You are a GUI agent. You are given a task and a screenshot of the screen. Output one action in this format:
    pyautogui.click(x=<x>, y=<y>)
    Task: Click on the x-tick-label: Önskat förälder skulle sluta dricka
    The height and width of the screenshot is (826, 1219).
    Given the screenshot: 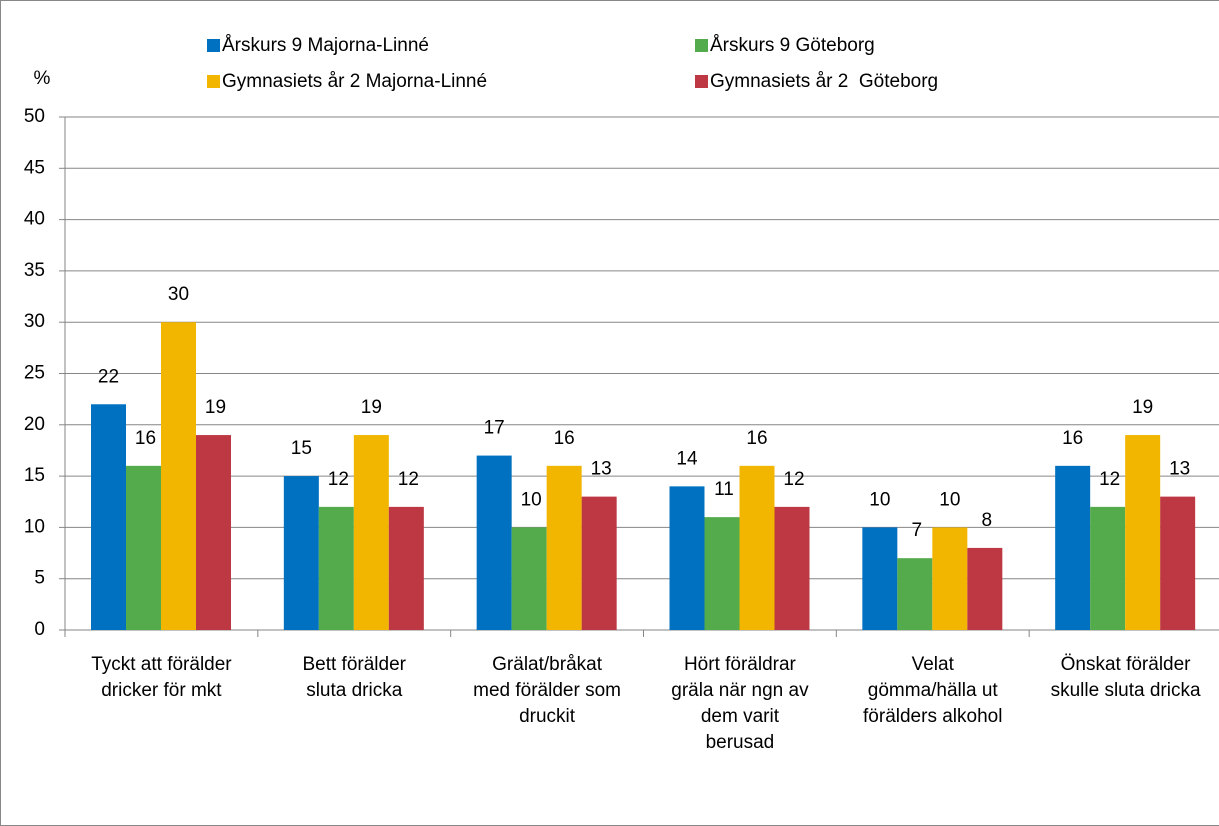 What is the action you would take?
    pyautogui.click(x=1125, y=677)
    